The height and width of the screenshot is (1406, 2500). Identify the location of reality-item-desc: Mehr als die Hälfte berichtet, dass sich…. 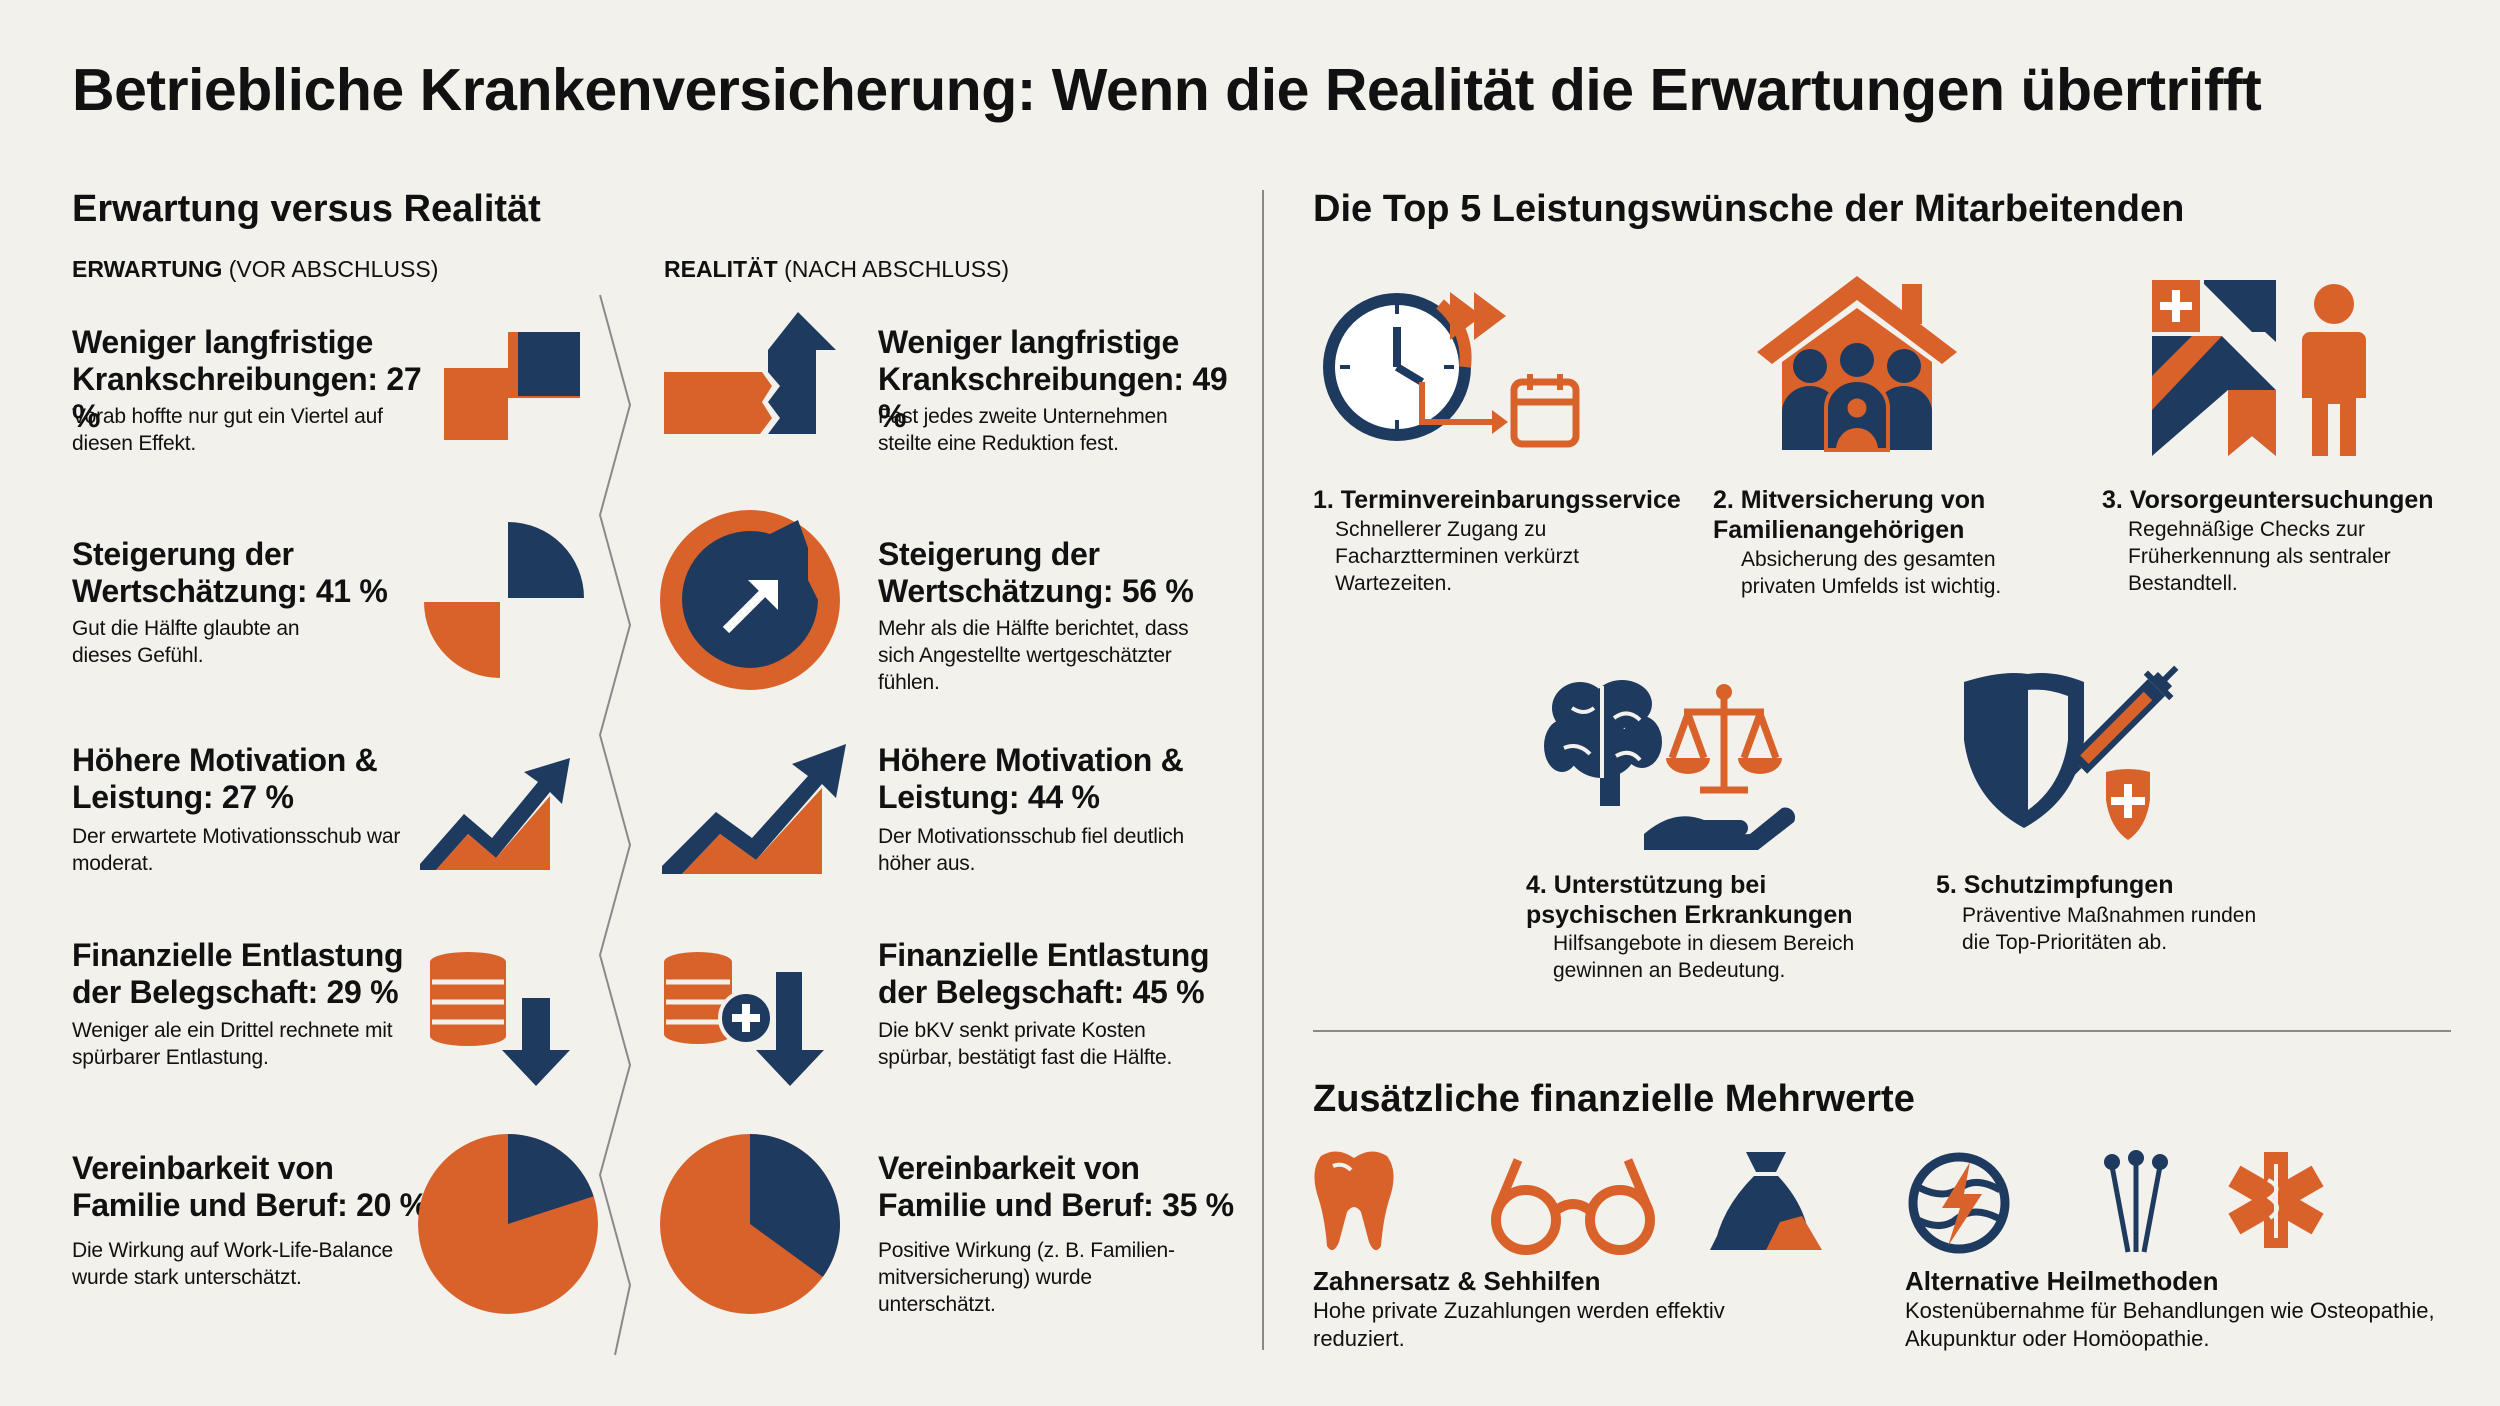
(1033, 655).